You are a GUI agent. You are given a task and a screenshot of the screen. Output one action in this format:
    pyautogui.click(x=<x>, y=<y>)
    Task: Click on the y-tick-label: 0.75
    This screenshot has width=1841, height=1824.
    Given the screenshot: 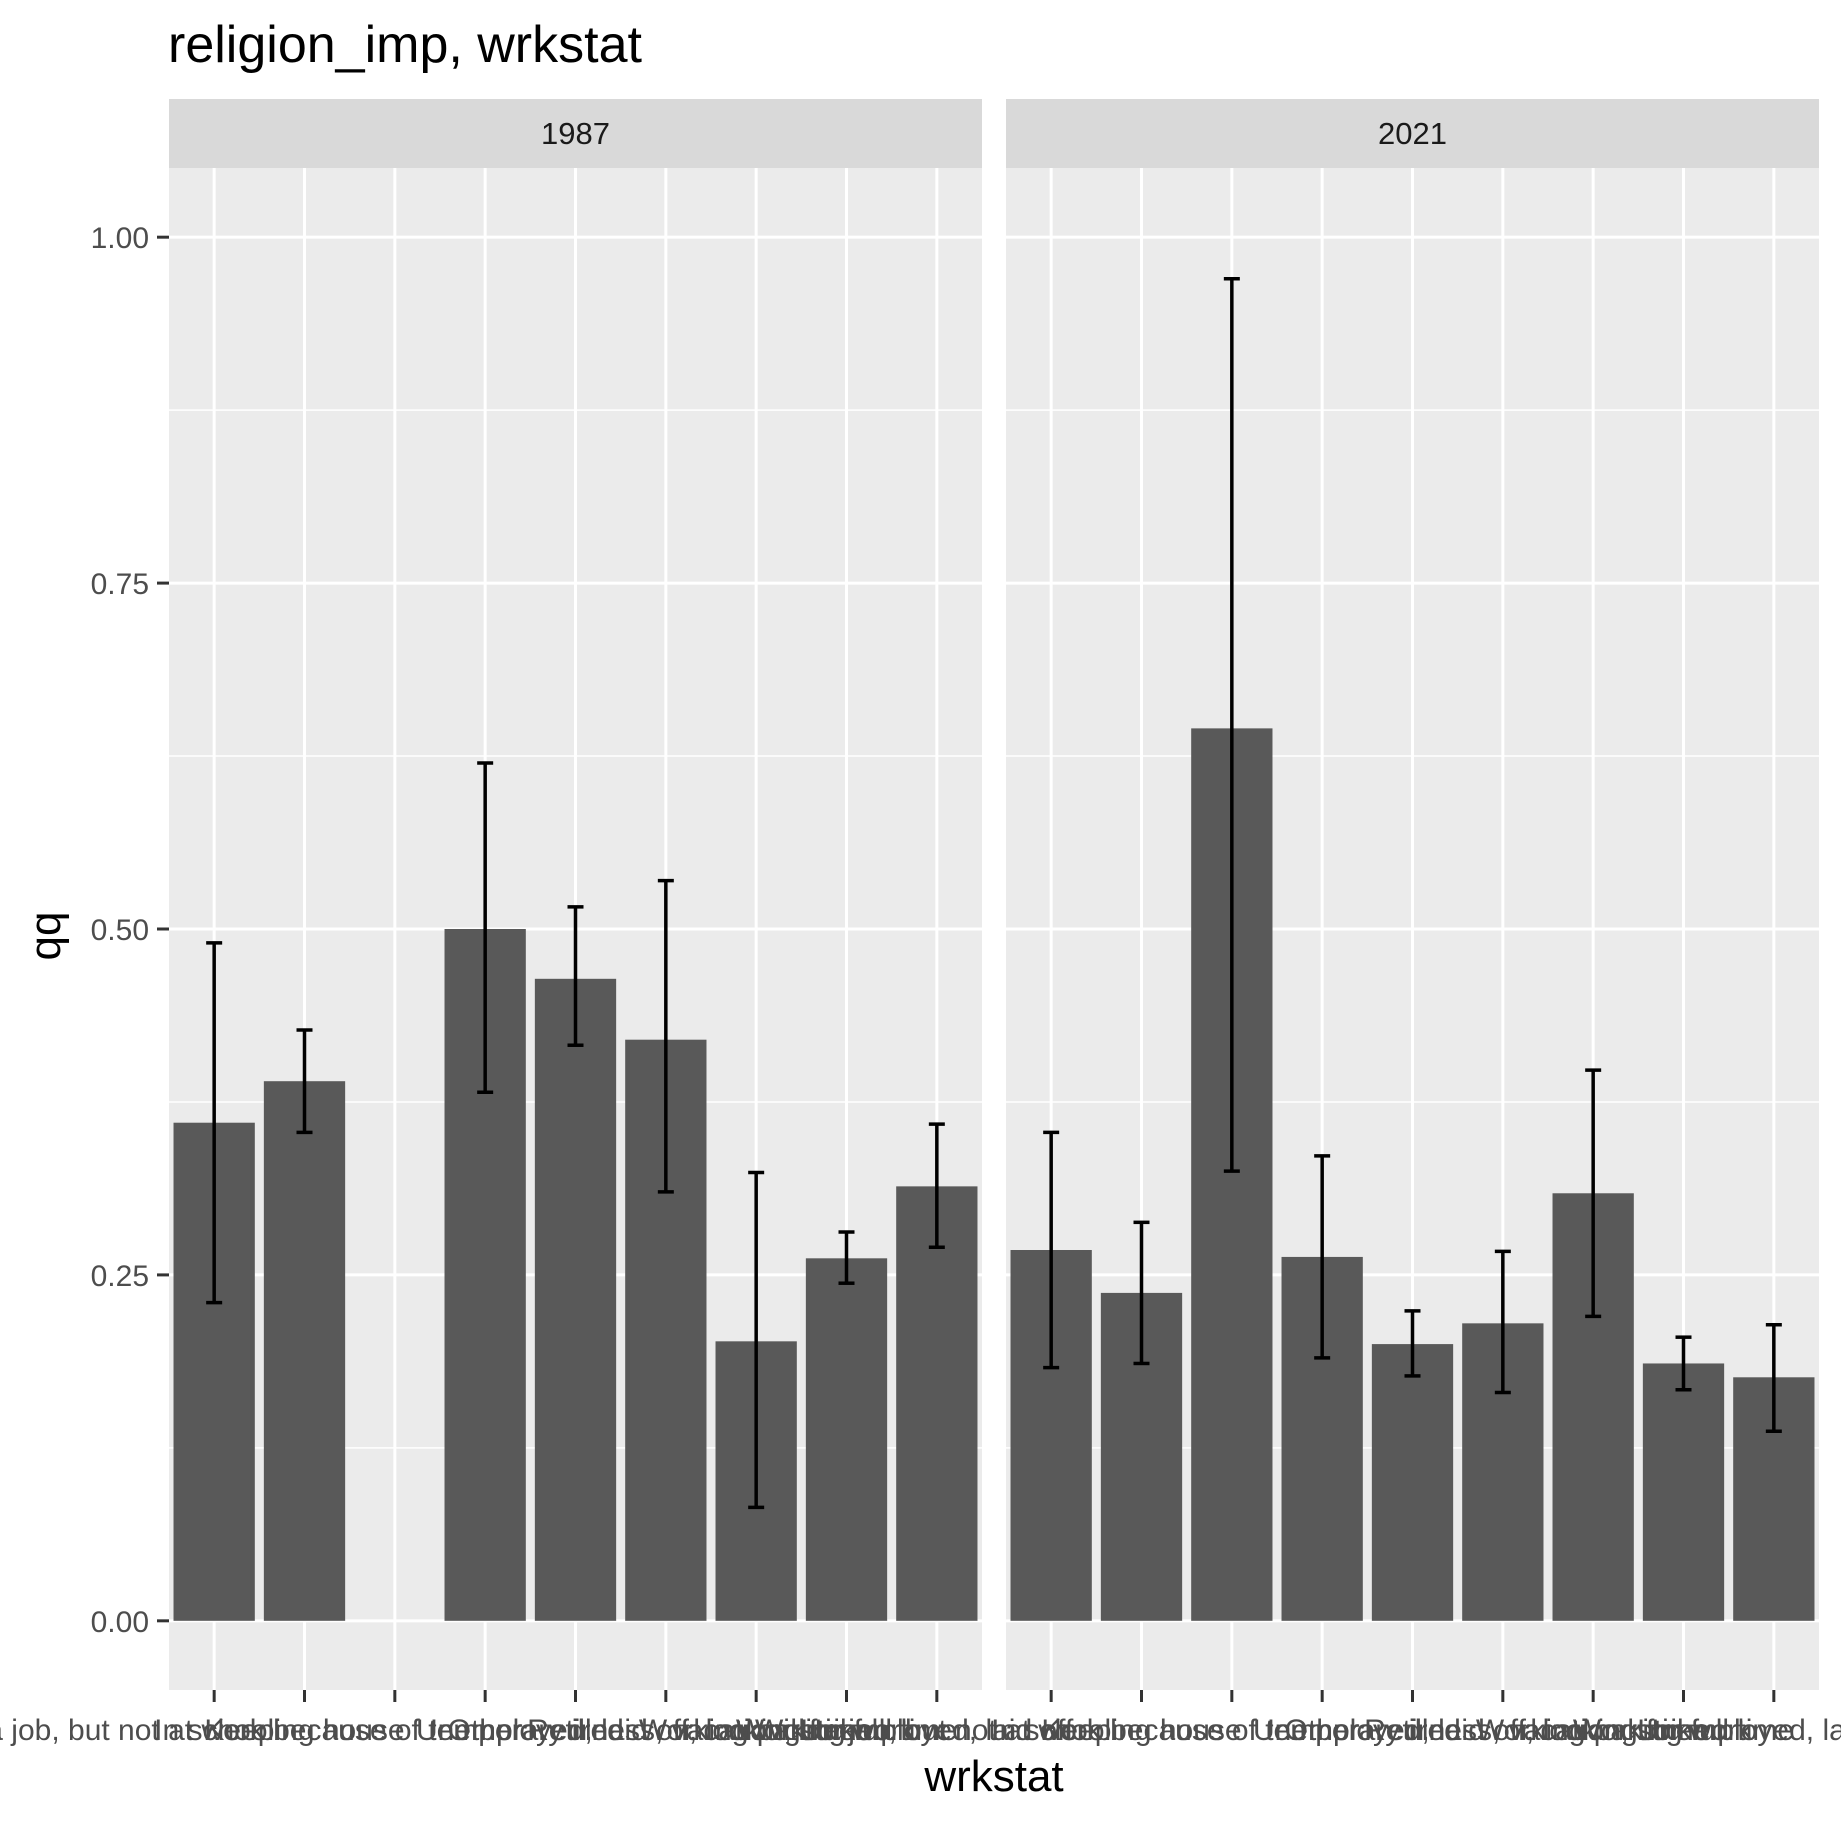 What is the action you would take?
    pyautogui.click(x=120, y=584)
    